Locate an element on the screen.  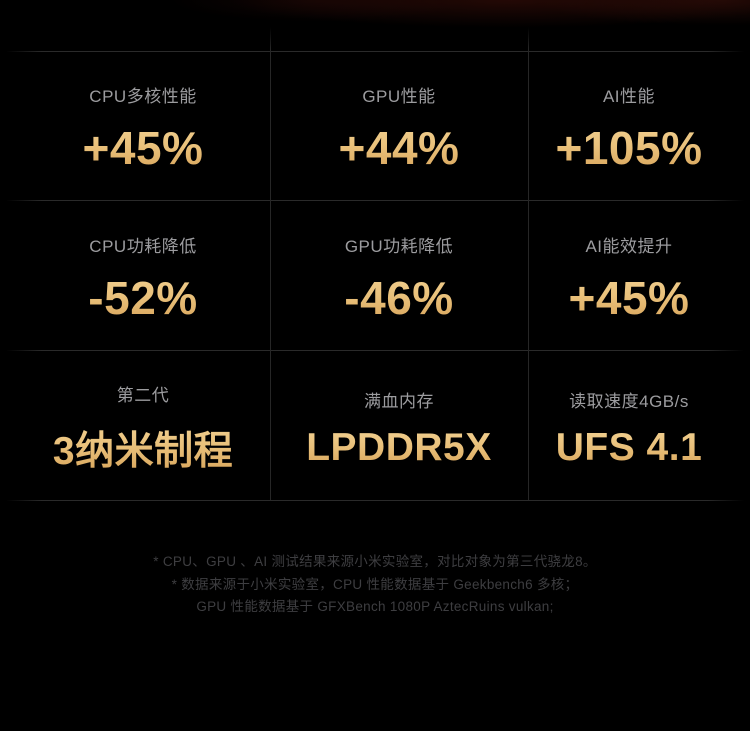
stat-cell-ai-performance: AI性能 +105% is located at coordinates (639, 125).